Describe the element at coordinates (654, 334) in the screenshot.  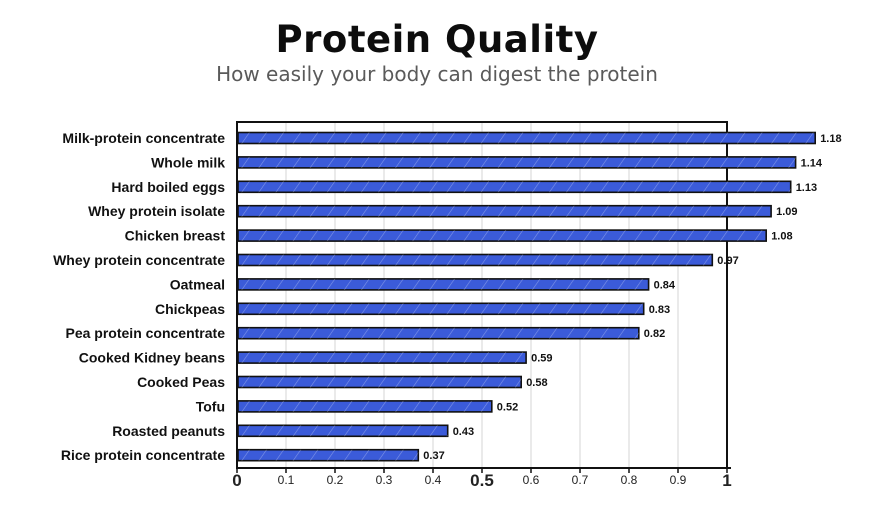
I see `value-label: 0.82` at that location.